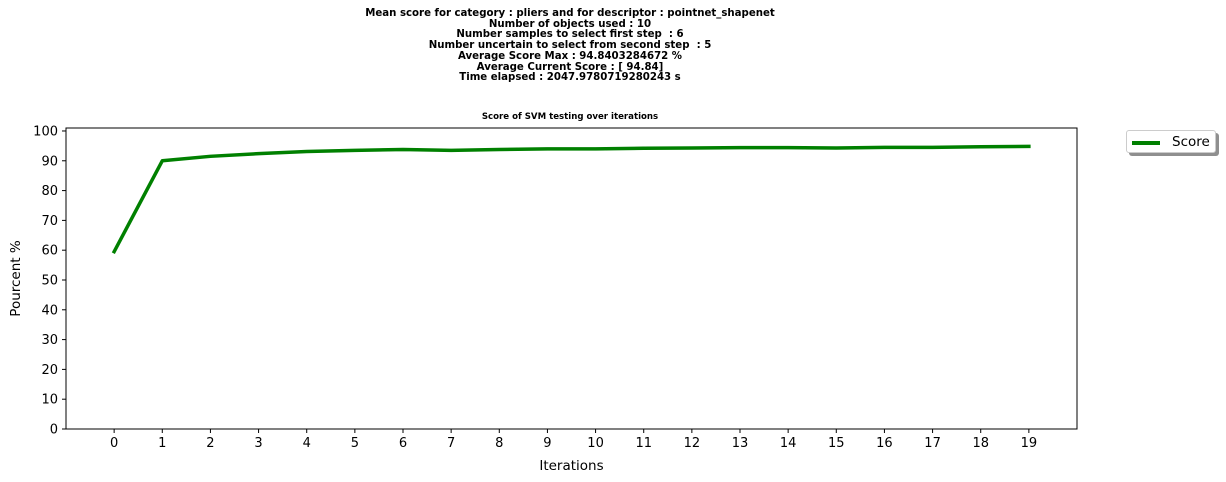  What do you see at coordinates (16, 278) in the screenshot?
I see `y-axis-label: Pourcent %` at bounding box center [16, 278].